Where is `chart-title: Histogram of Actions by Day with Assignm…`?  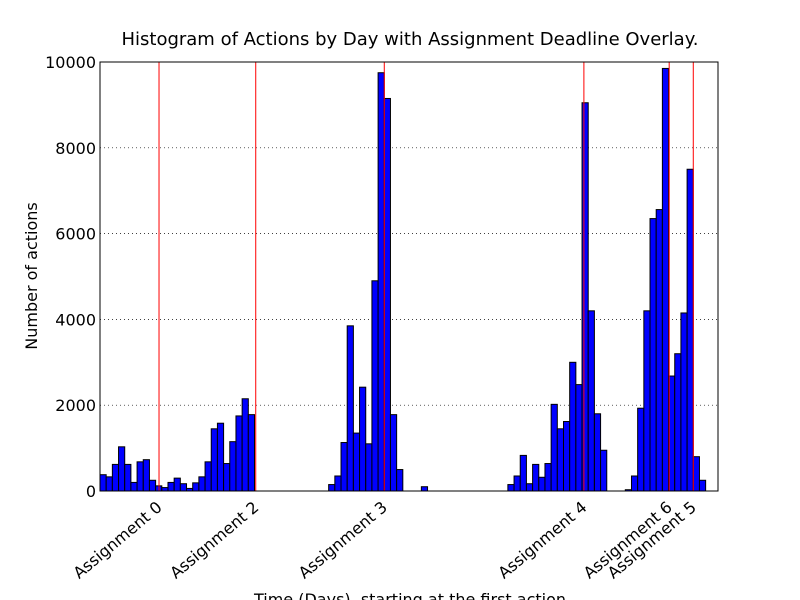
chart-title: Histogram of Actions by Day with Assignm… is located at coordinates (409, 39).